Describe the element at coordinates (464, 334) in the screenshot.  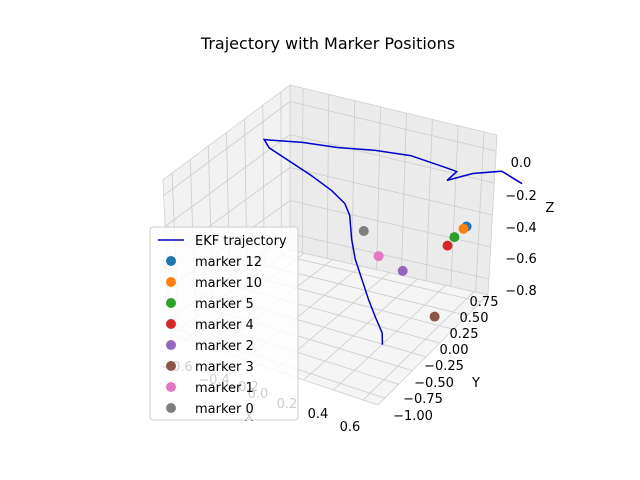
I see `y-tick-label: 0.25` at that location.